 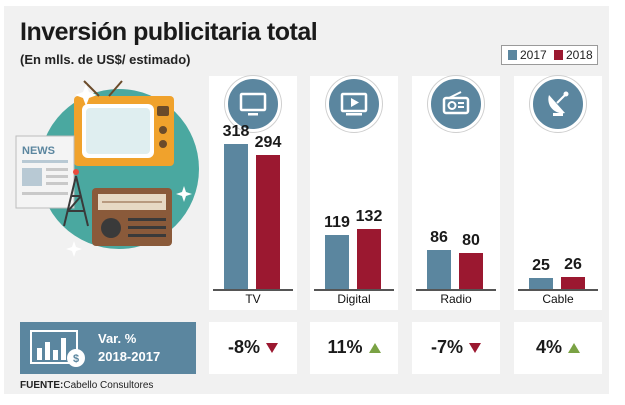 What do you see at coordinates (573, 265) in the screenshot?
I see `value-label-cable-2018: 26` at bounding box center [573, 265].